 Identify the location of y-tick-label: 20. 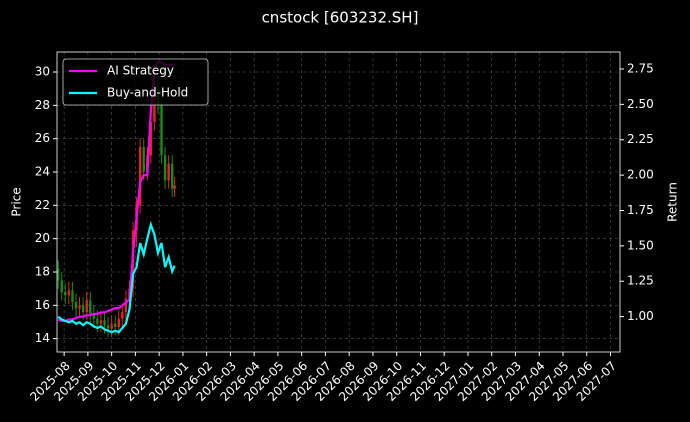
(42, 238).